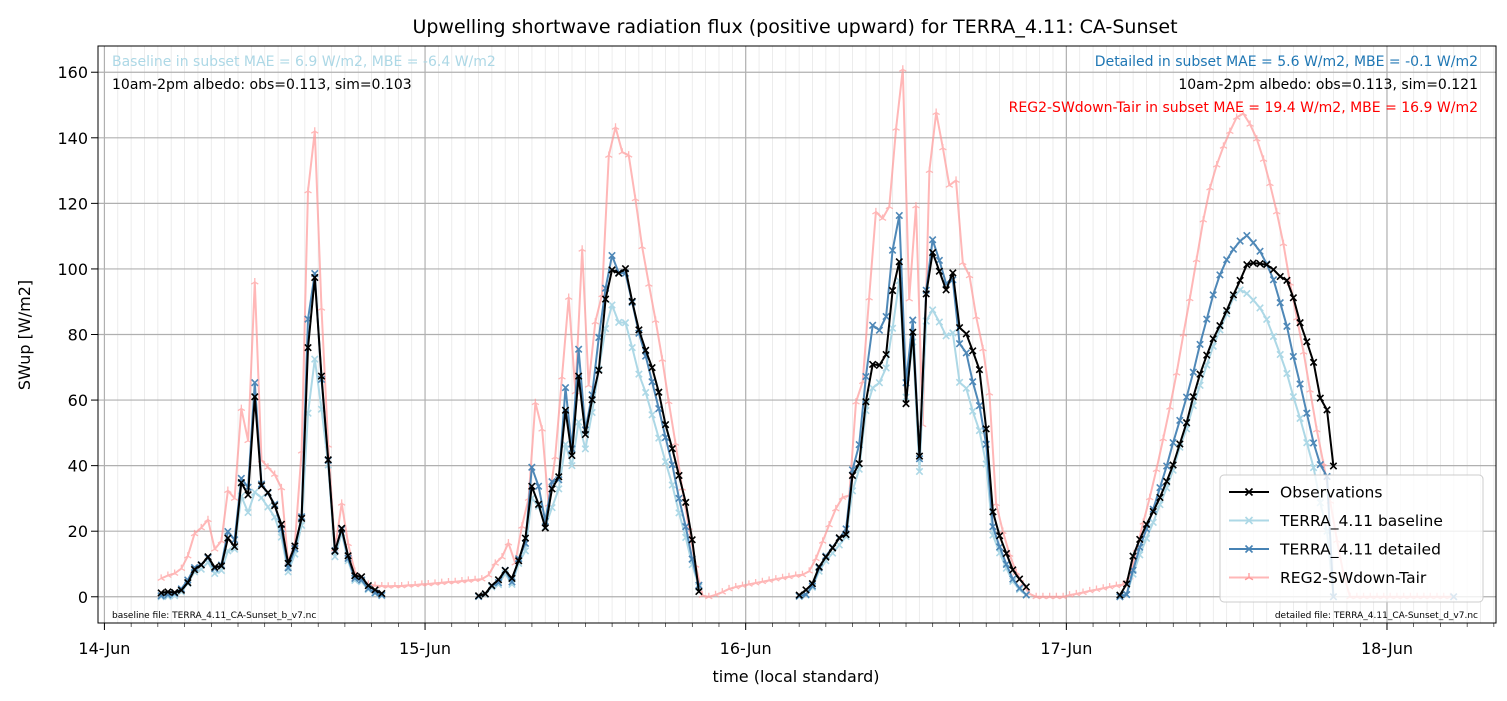 The height and width of the screenshot is (701, 1507). I want to click on legend-label: TERRA_4.11 detailed, so click(1360, 550).